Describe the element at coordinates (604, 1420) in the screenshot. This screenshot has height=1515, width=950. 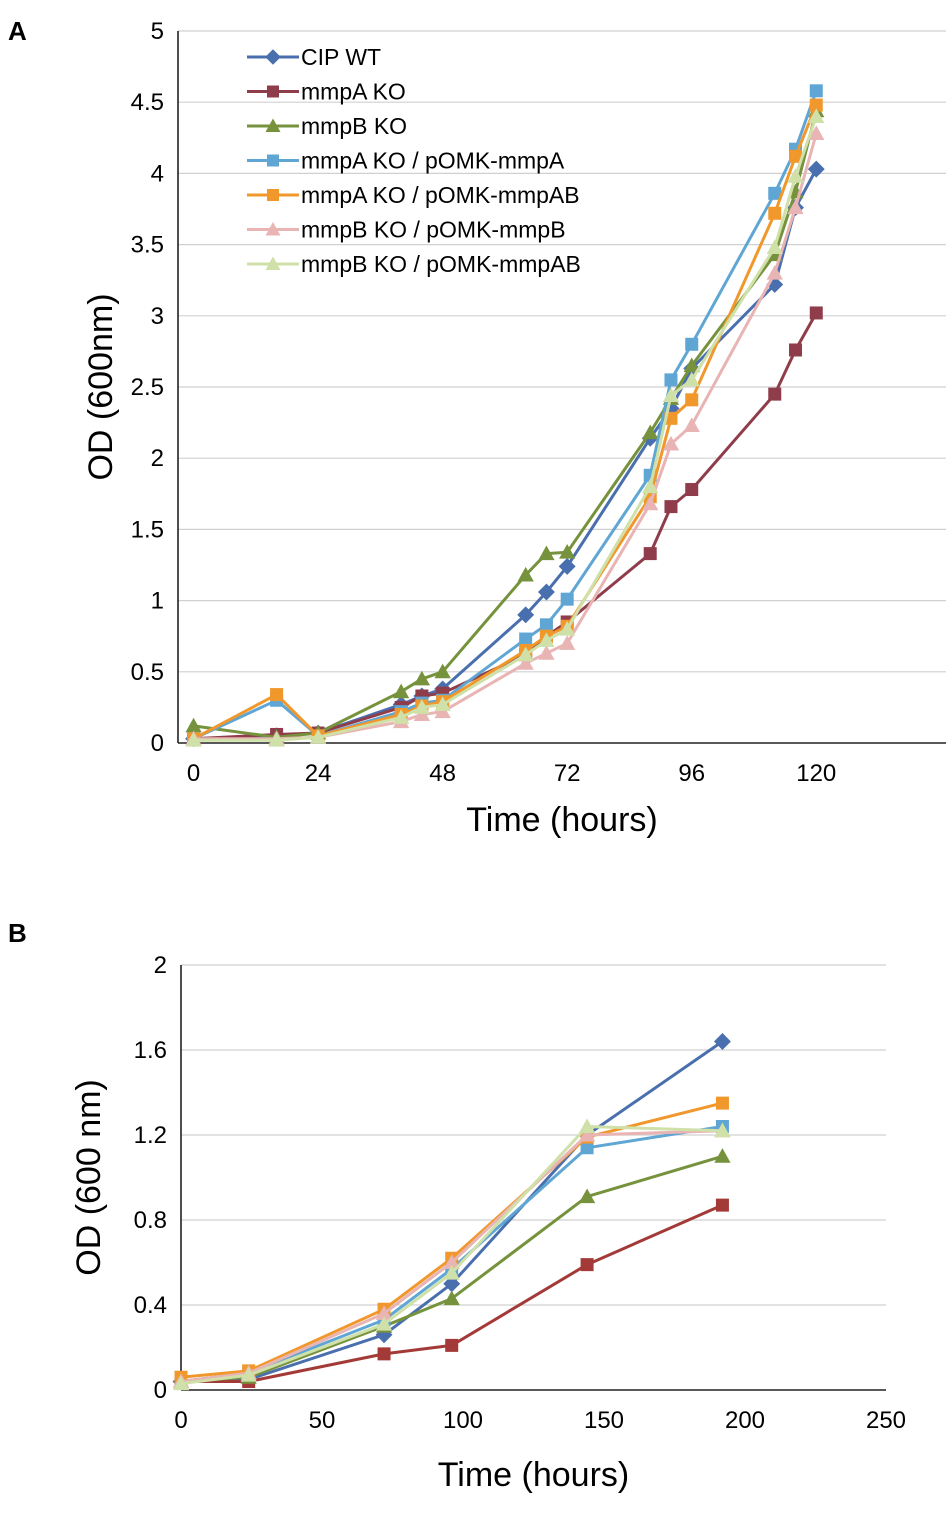
I see `x-tick-label: 150` at that location.